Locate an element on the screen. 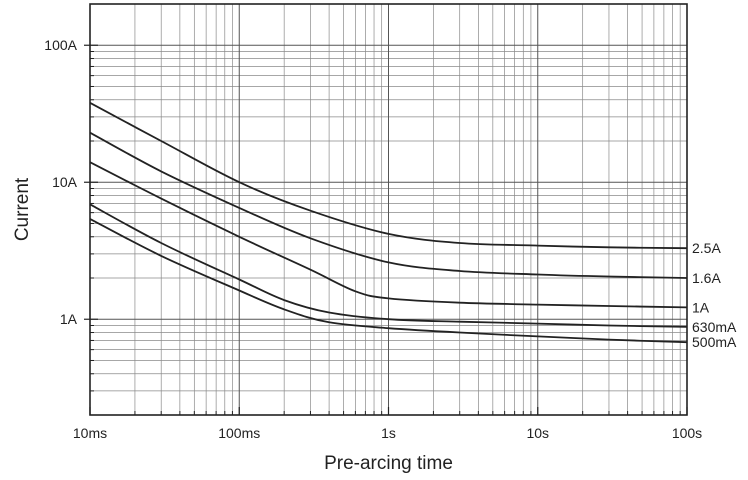 Image resolution: width=748 pixels, height=480 pixels. x-axis-title: Pre-arcing time is located at coordinates (388, 463).